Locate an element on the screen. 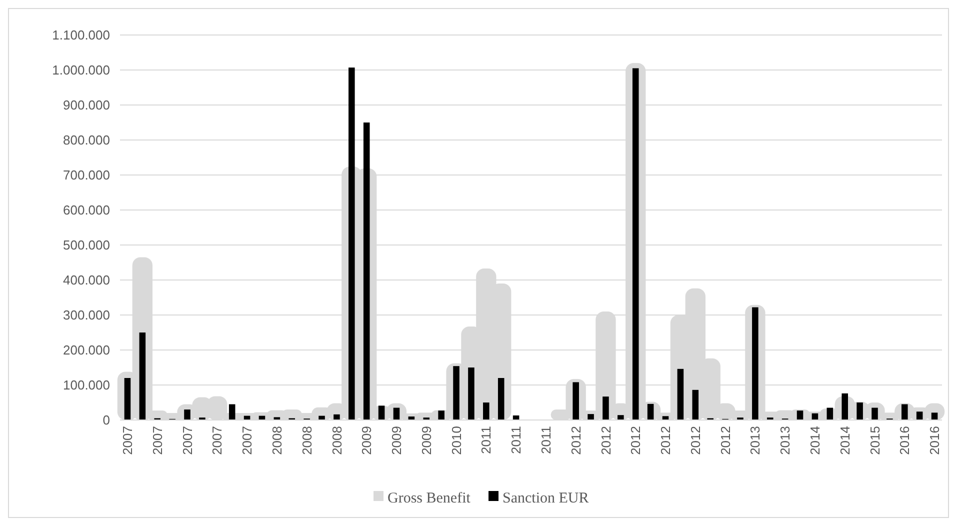 This screenshot has height=526, width=957. y-tick-label: 100.000 is located at coordinates (86, 385).